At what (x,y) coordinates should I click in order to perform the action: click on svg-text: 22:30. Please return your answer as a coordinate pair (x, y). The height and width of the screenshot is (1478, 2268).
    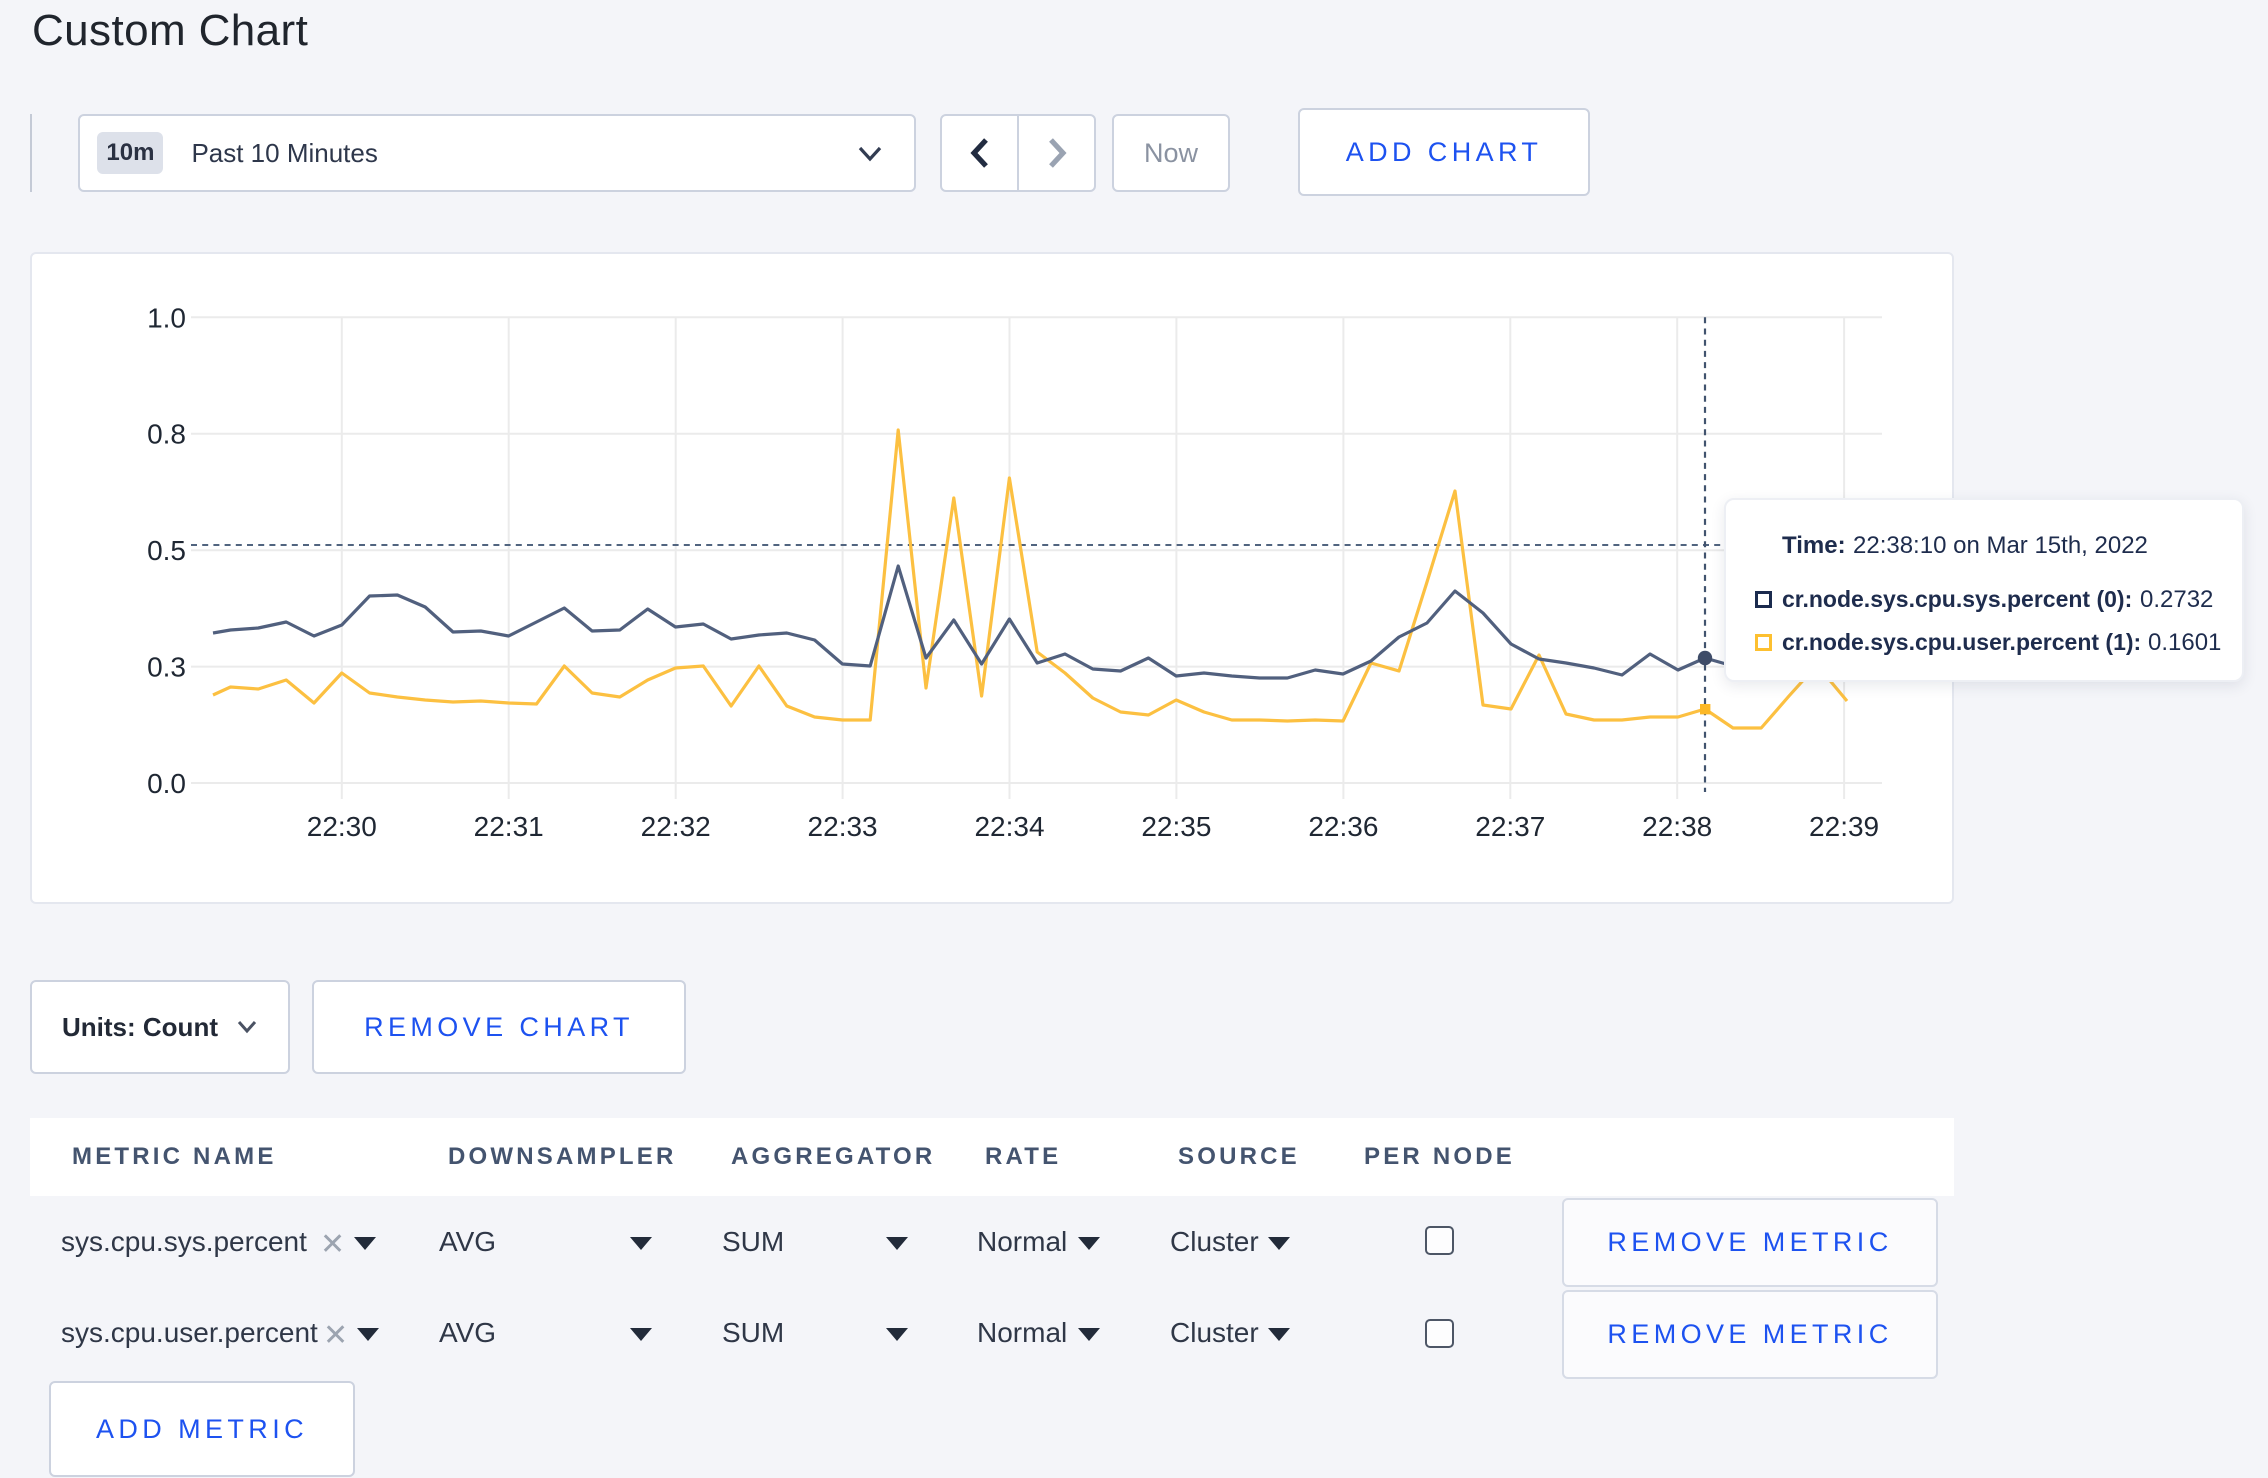
    Looking at the image, I should click on (342, 826).